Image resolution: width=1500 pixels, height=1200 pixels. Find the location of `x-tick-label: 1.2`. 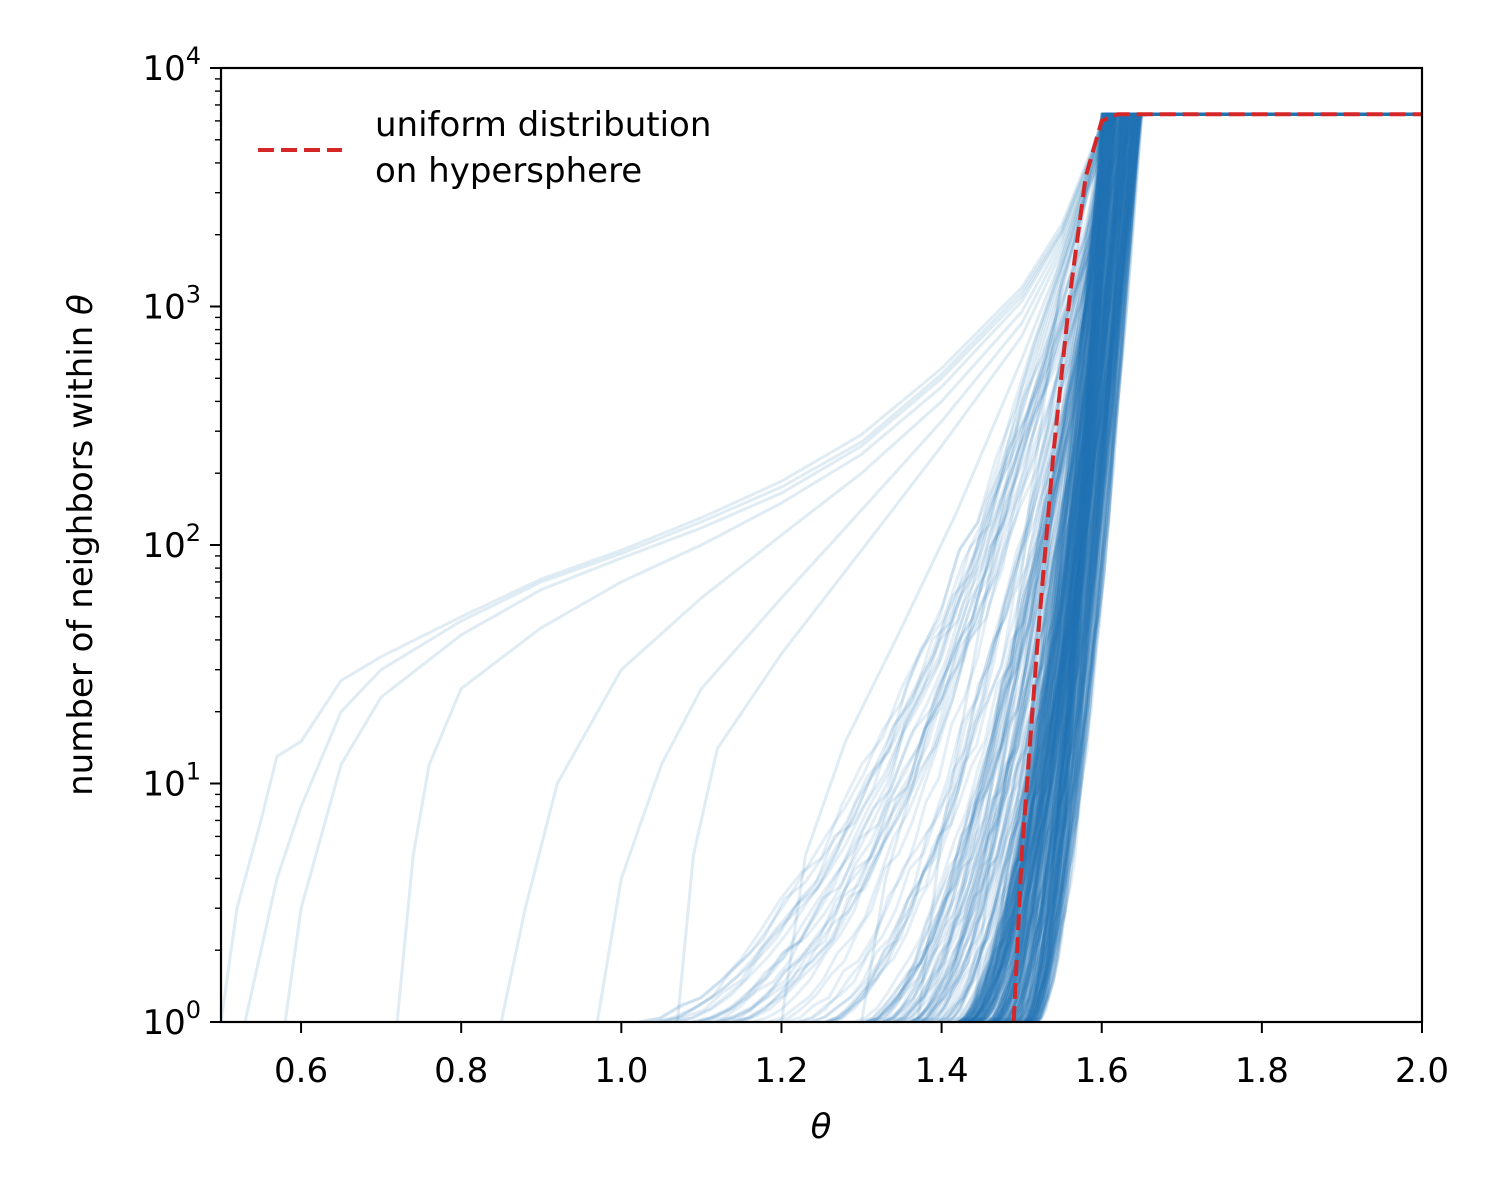

x-tick-label: 1.2 is located at coordinates (781, 1071).